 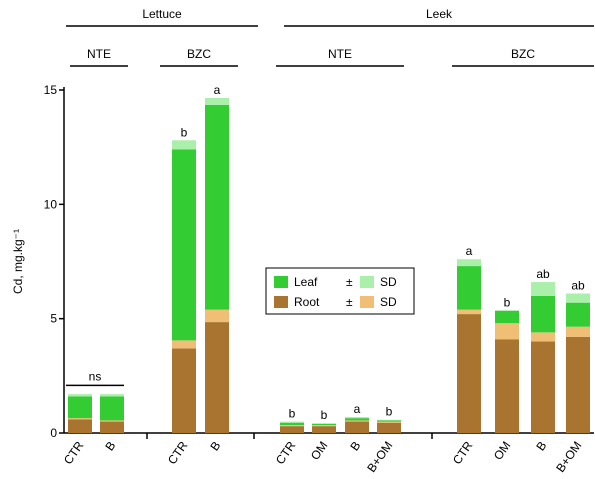 What do you see at coordinates (340, 291) in the screenshot?
I see `legend-box` at bounding box center [340, 291].